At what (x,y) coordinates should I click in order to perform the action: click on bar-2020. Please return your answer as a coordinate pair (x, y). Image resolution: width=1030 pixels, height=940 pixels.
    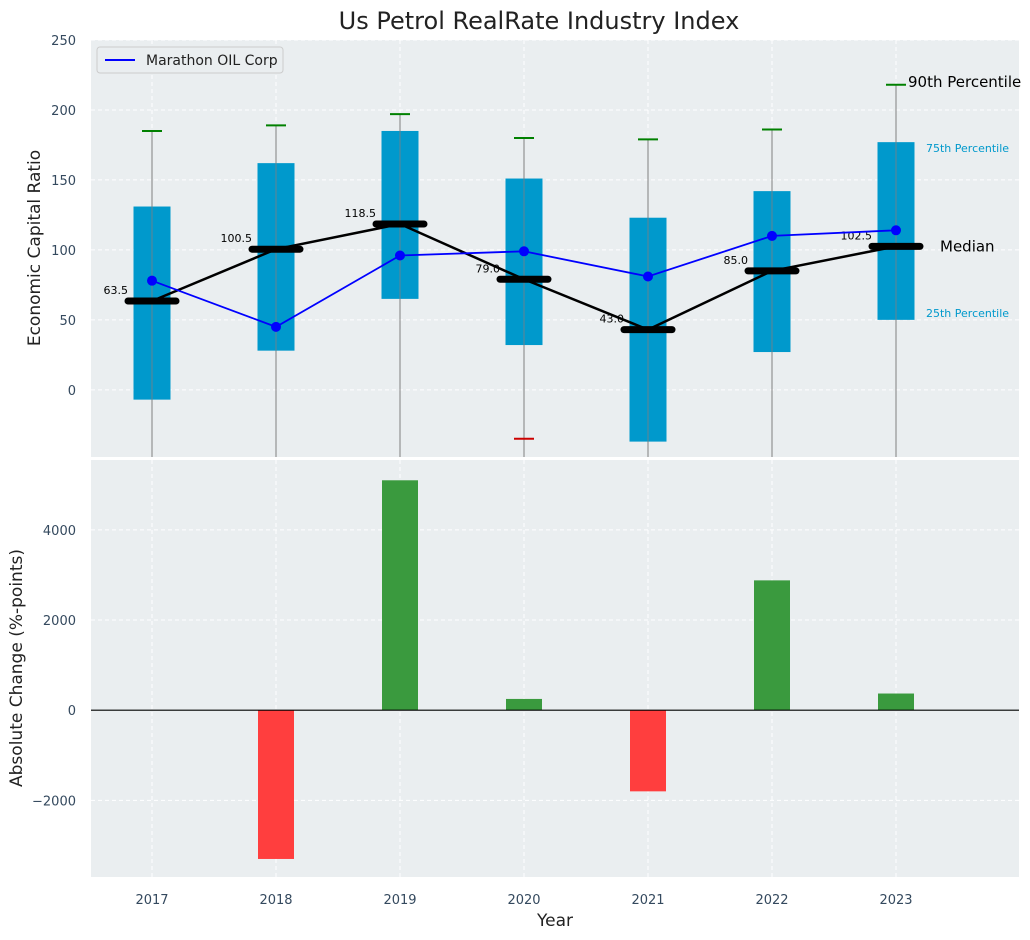
    Looking at the image, I should click on (524, 704).